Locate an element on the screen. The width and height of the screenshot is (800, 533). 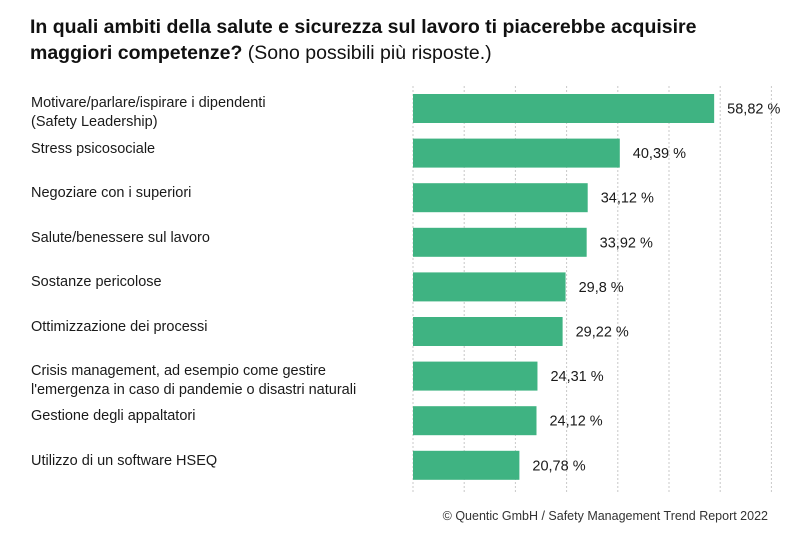
bar-value-label: 20,78 % is located at coordinates (558, 466).